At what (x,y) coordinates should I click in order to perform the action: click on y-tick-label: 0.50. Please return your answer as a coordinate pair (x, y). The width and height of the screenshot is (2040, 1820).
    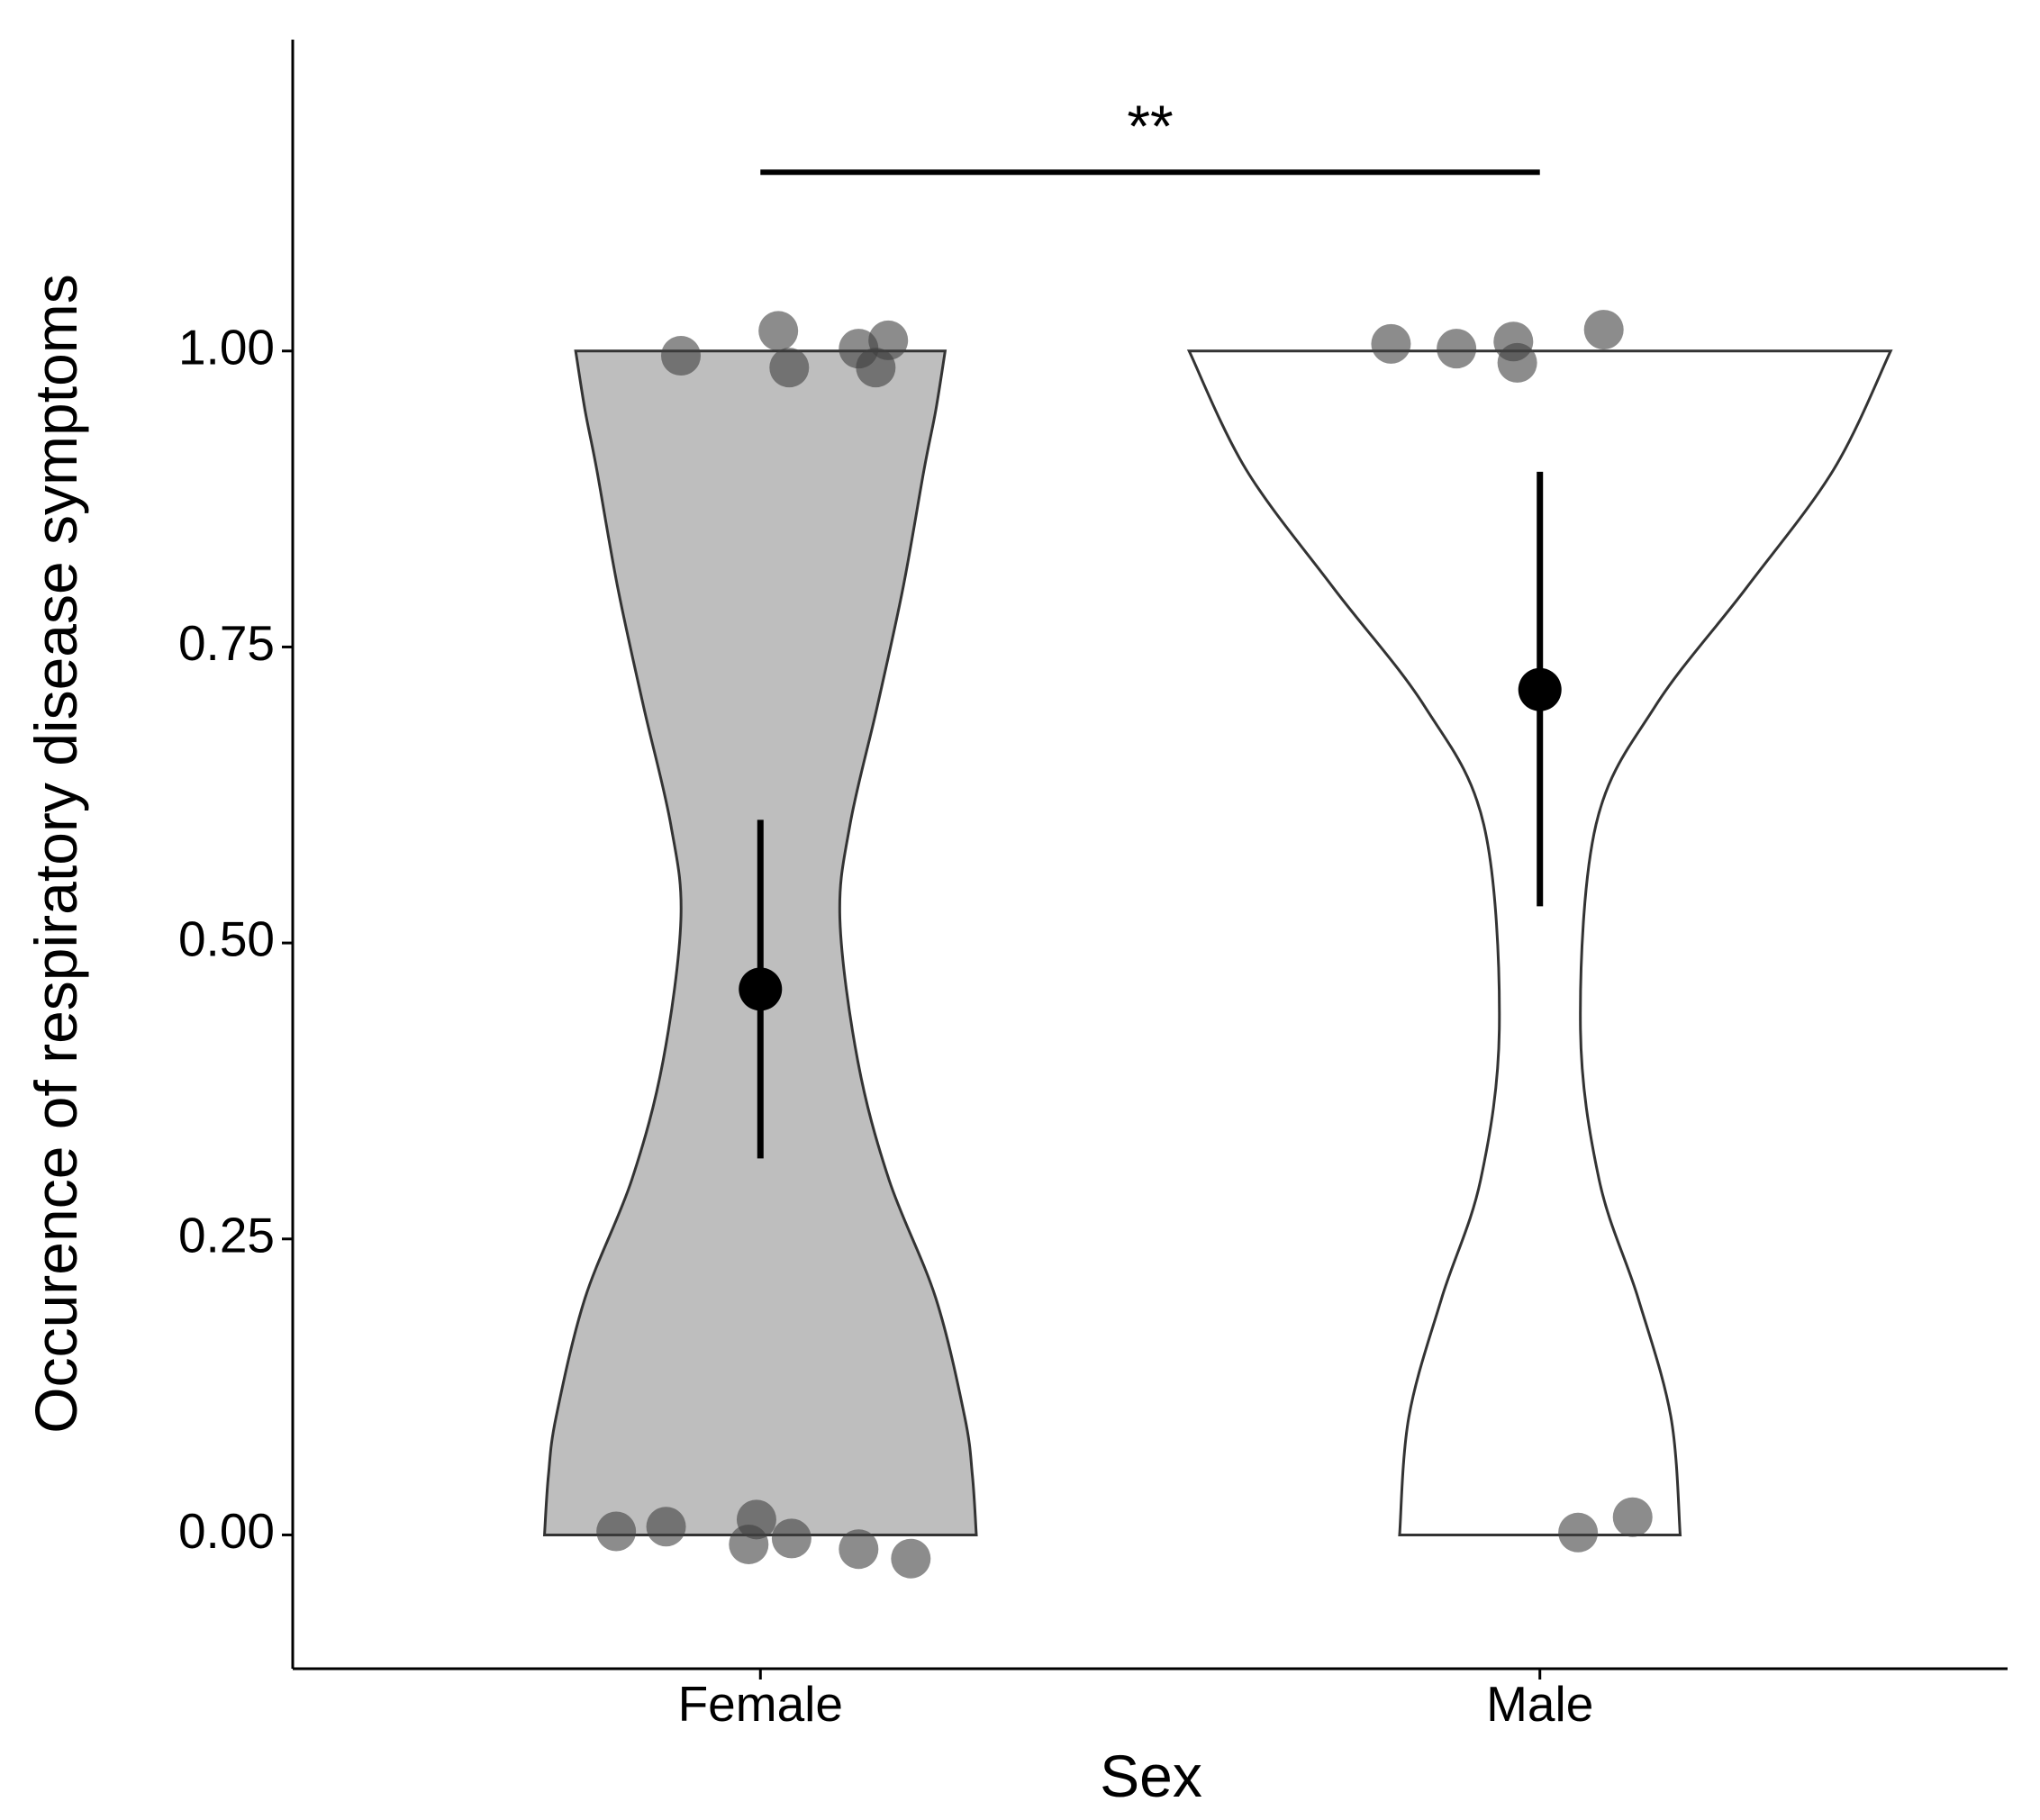
    Looking at the image, I should click on (227, 939).